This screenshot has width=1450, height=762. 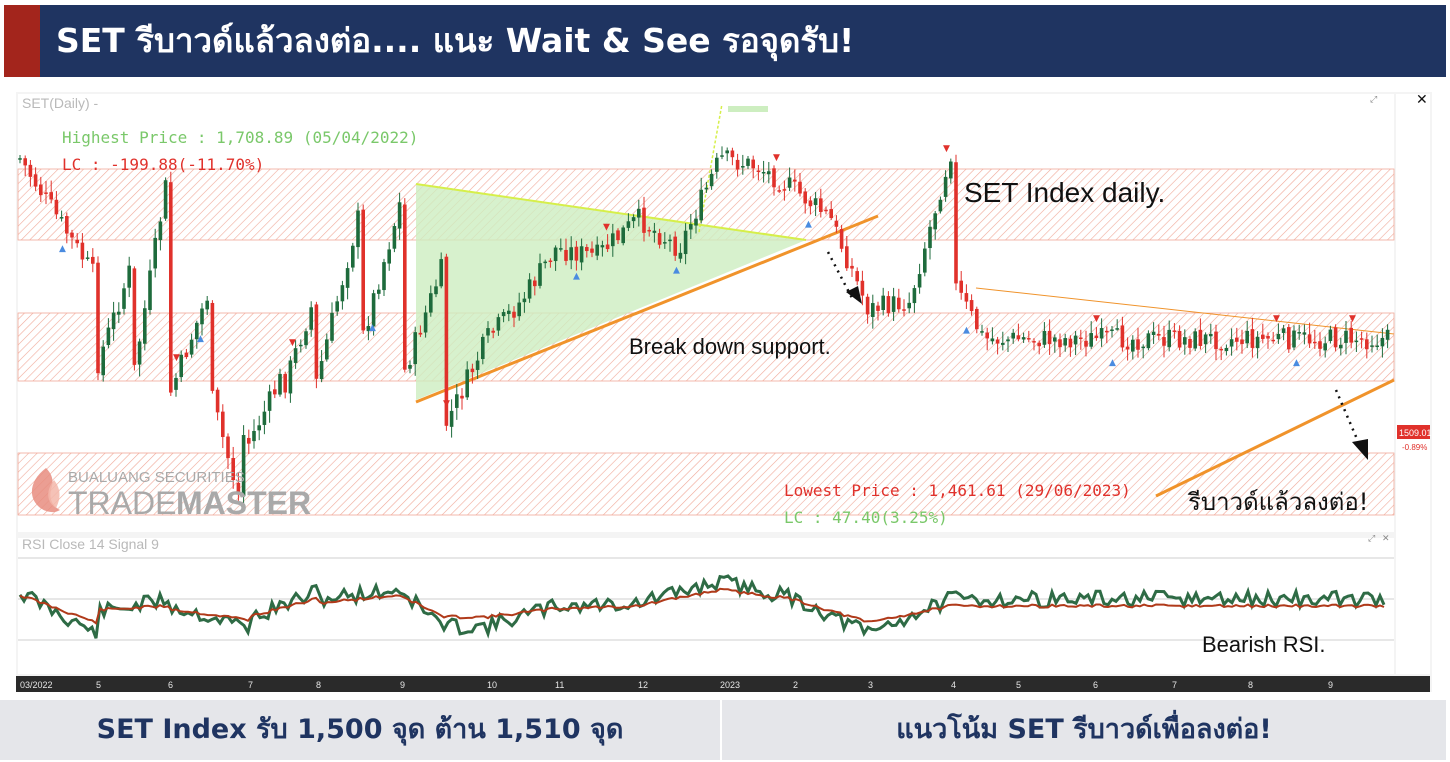 I want to click on support-resistance-box: SET Index รับ 1,500 จุด ต้าน 1,510 จุด, so click(x=360, y=730).